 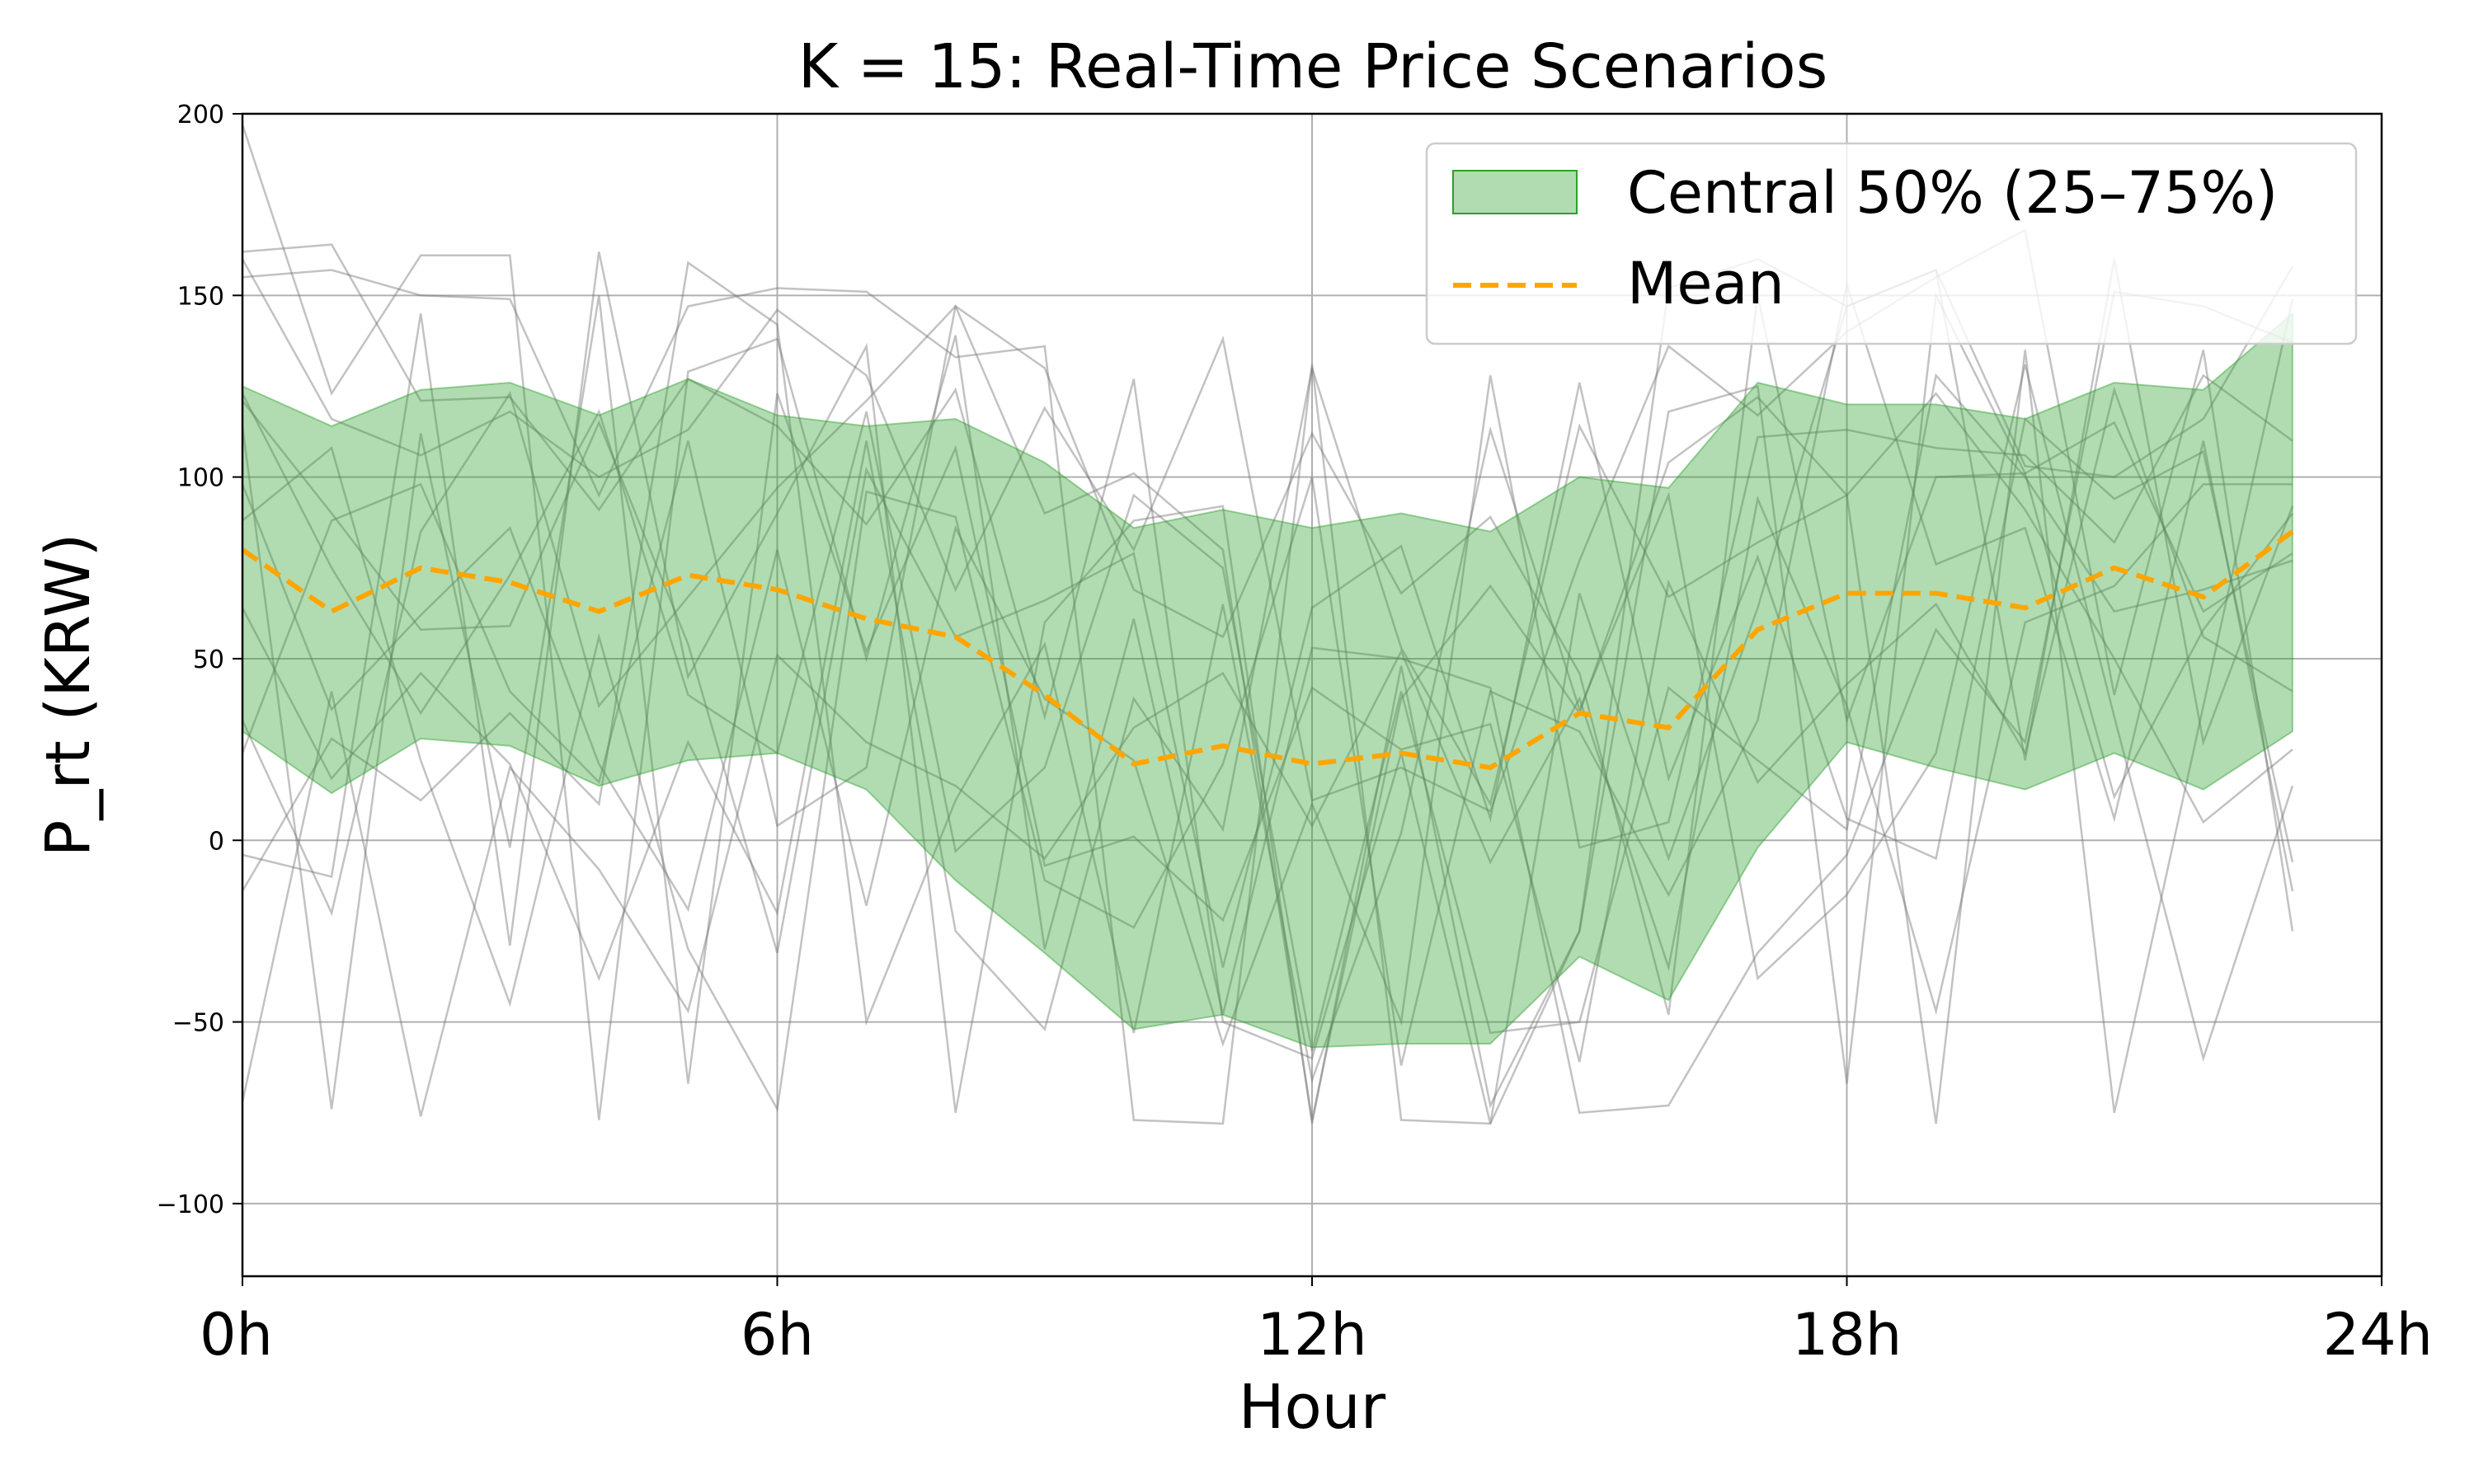 I want to click on legend: Central 50% (25–75%) Mean, so click(x=1891, y=244).